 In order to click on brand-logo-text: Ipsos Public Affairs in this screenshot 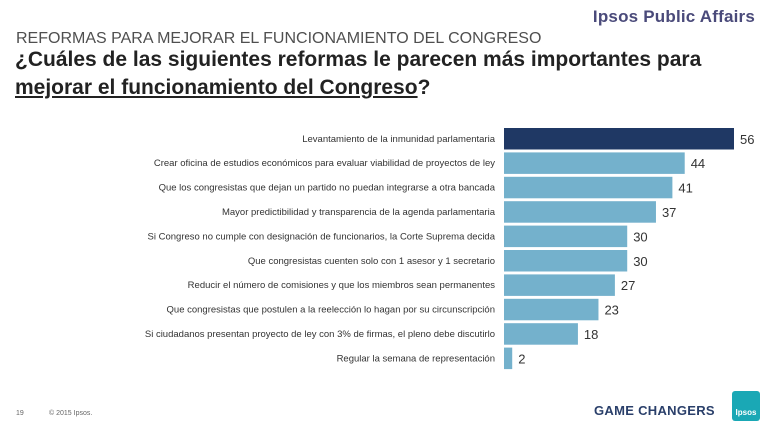, I will do `click(673, 16)`.